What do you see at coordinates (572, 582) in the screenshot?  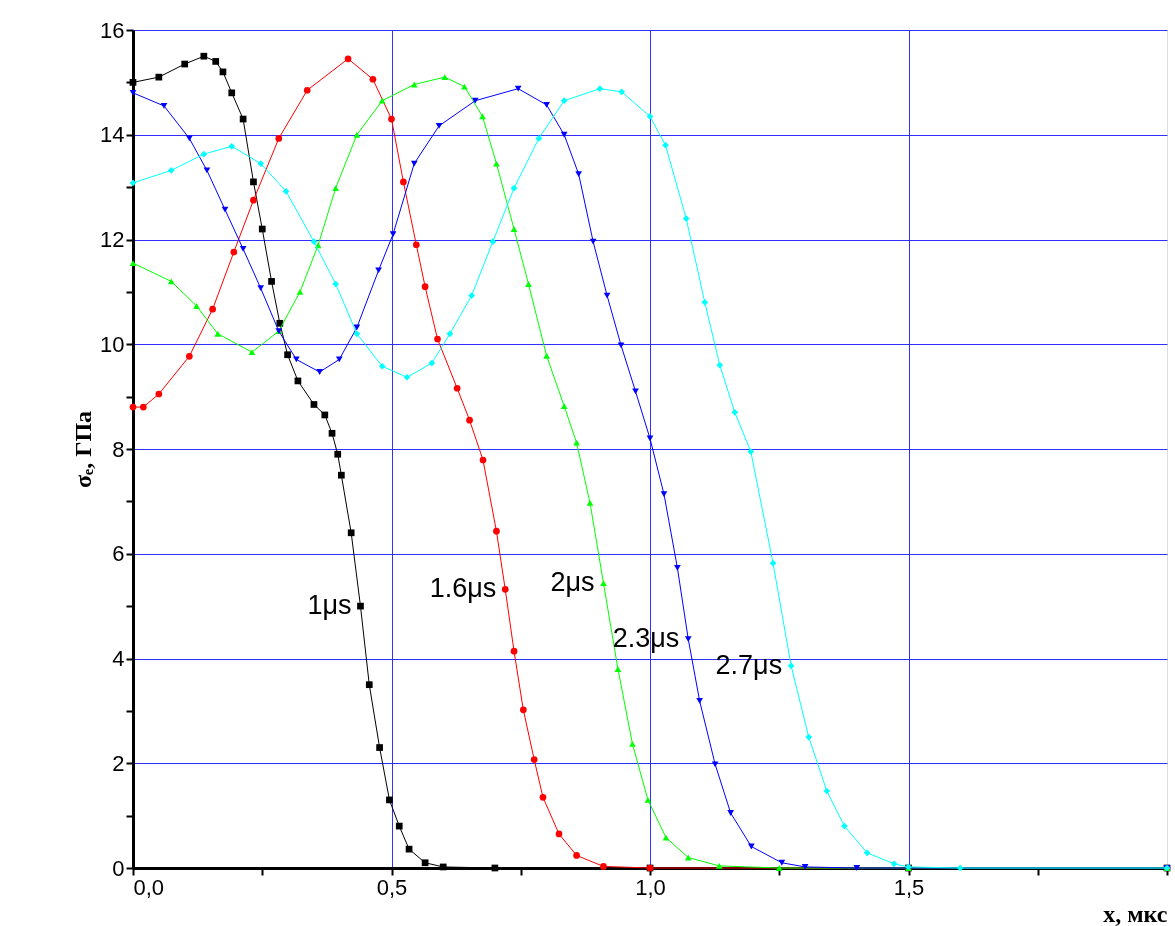 I see `series-label: 2μs` at bounding box center [572, 582].